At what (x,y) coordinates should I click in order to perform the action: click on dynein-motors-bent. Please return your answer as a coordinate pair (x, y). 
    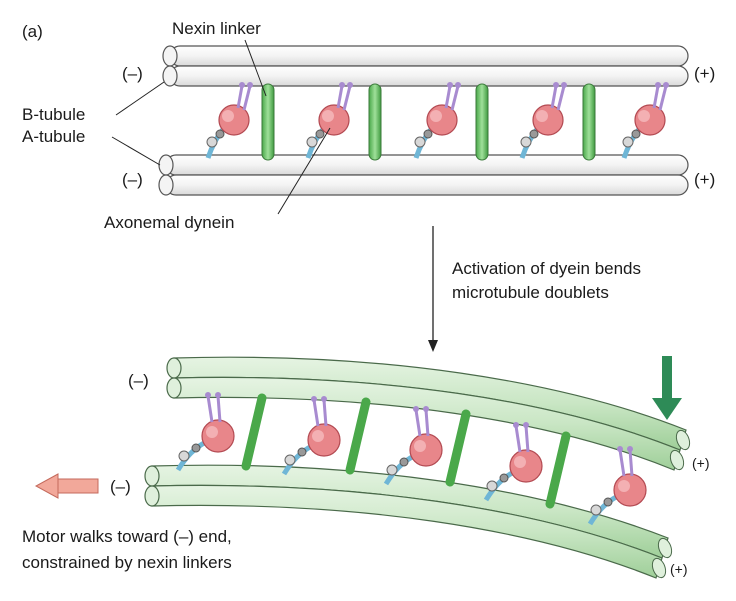
    Looking at the image, I should click on (411, 459).